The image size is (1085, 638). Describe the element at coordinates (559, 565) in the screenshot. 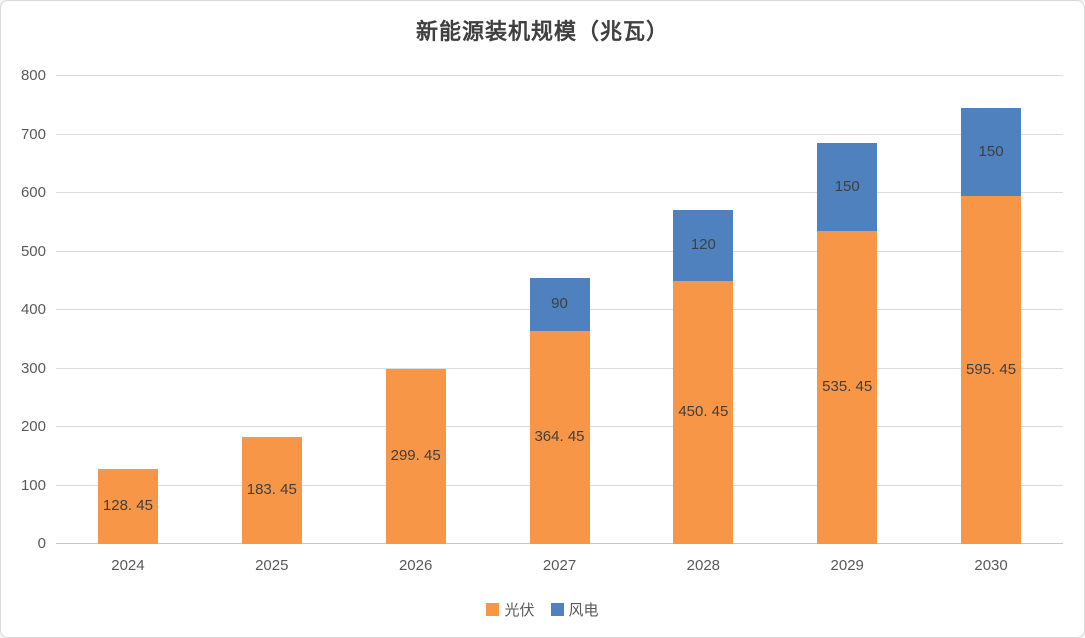

I see `x-axis-tick-label: 2027` at that location.